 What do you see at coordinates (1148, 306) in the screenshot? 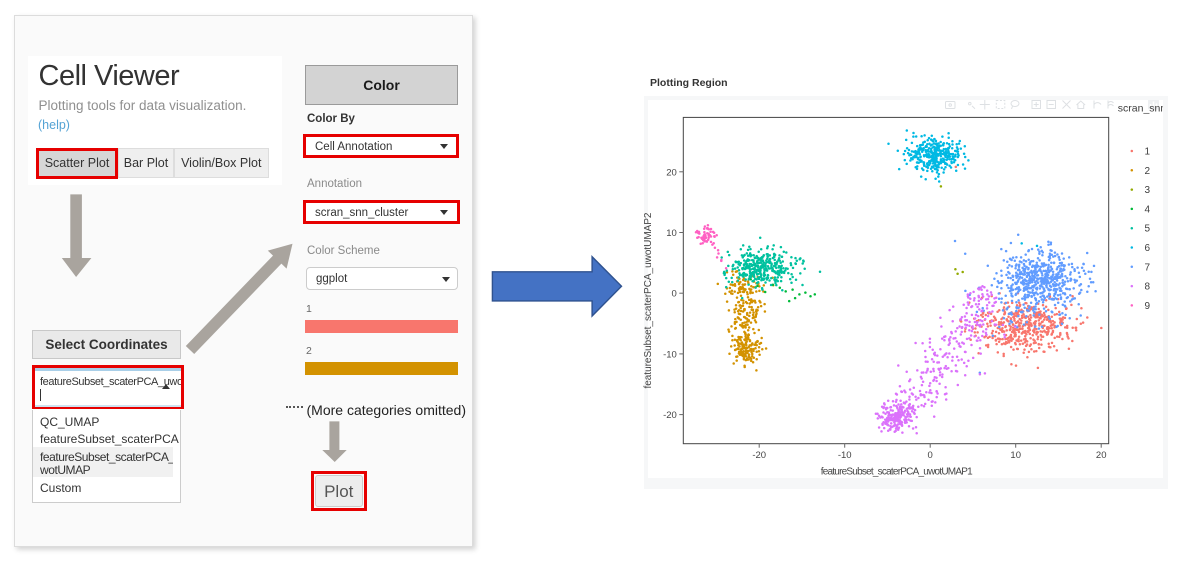
I see `svg-text: 9` at bounding box center [1148, 306].